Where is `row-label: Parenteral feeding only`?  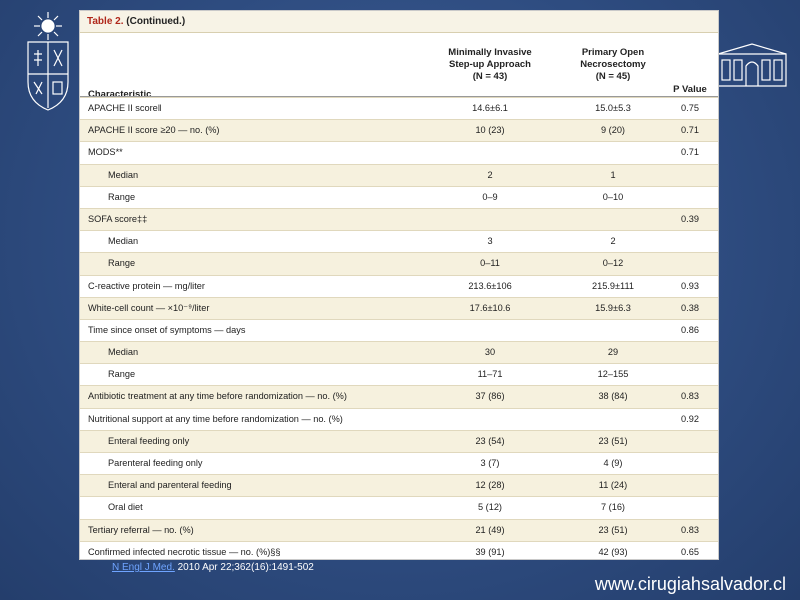 row-label: Parenteral feeding only is located at coordinates (155, 463).